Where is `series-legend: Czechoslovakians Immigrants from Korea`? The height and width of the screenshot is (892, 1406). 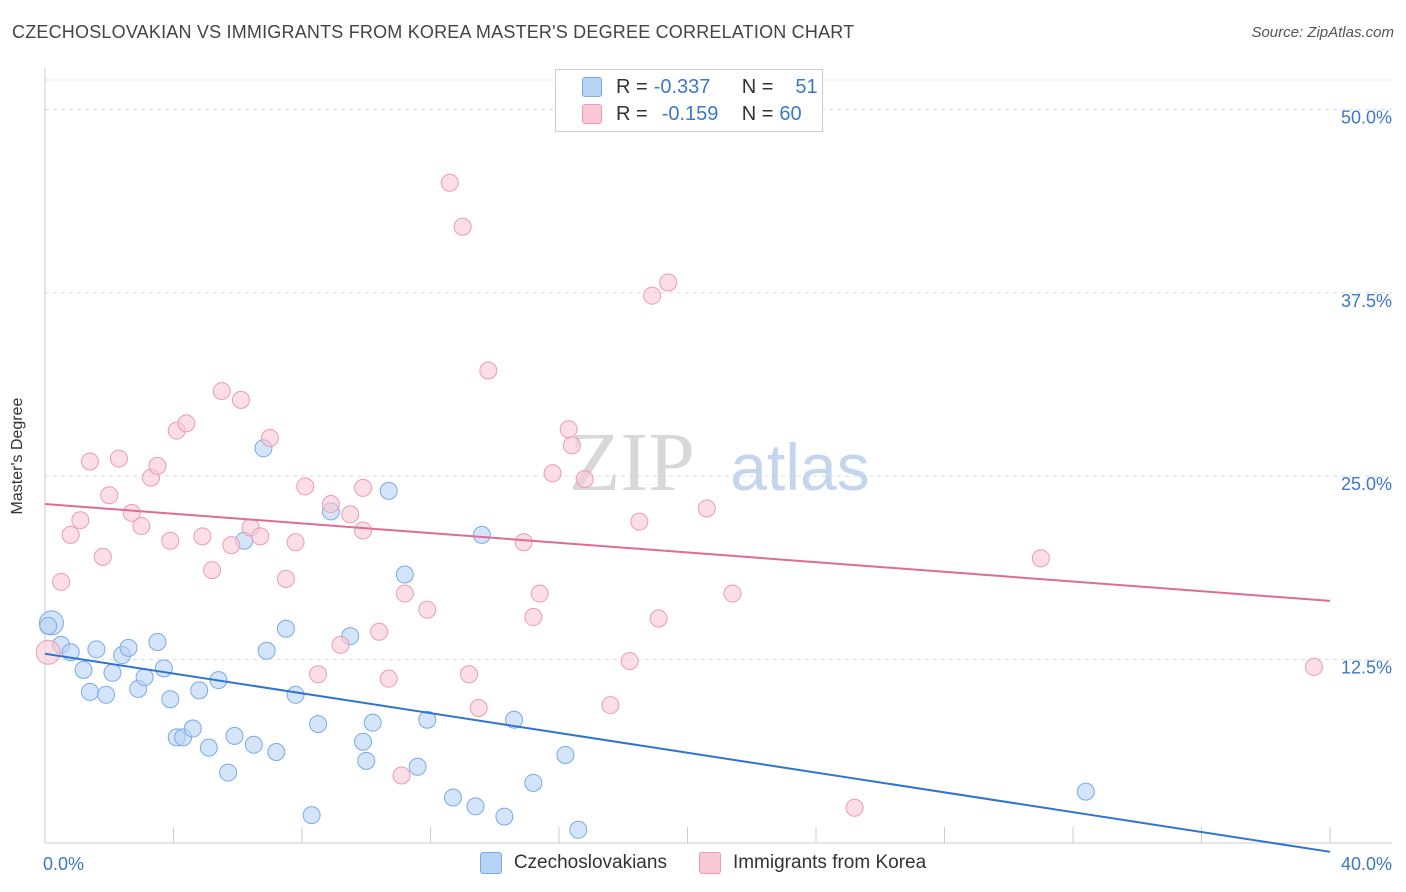 series-legend: Czechoslovakians Immigrants from Korea is located at coordinates (703, 863).